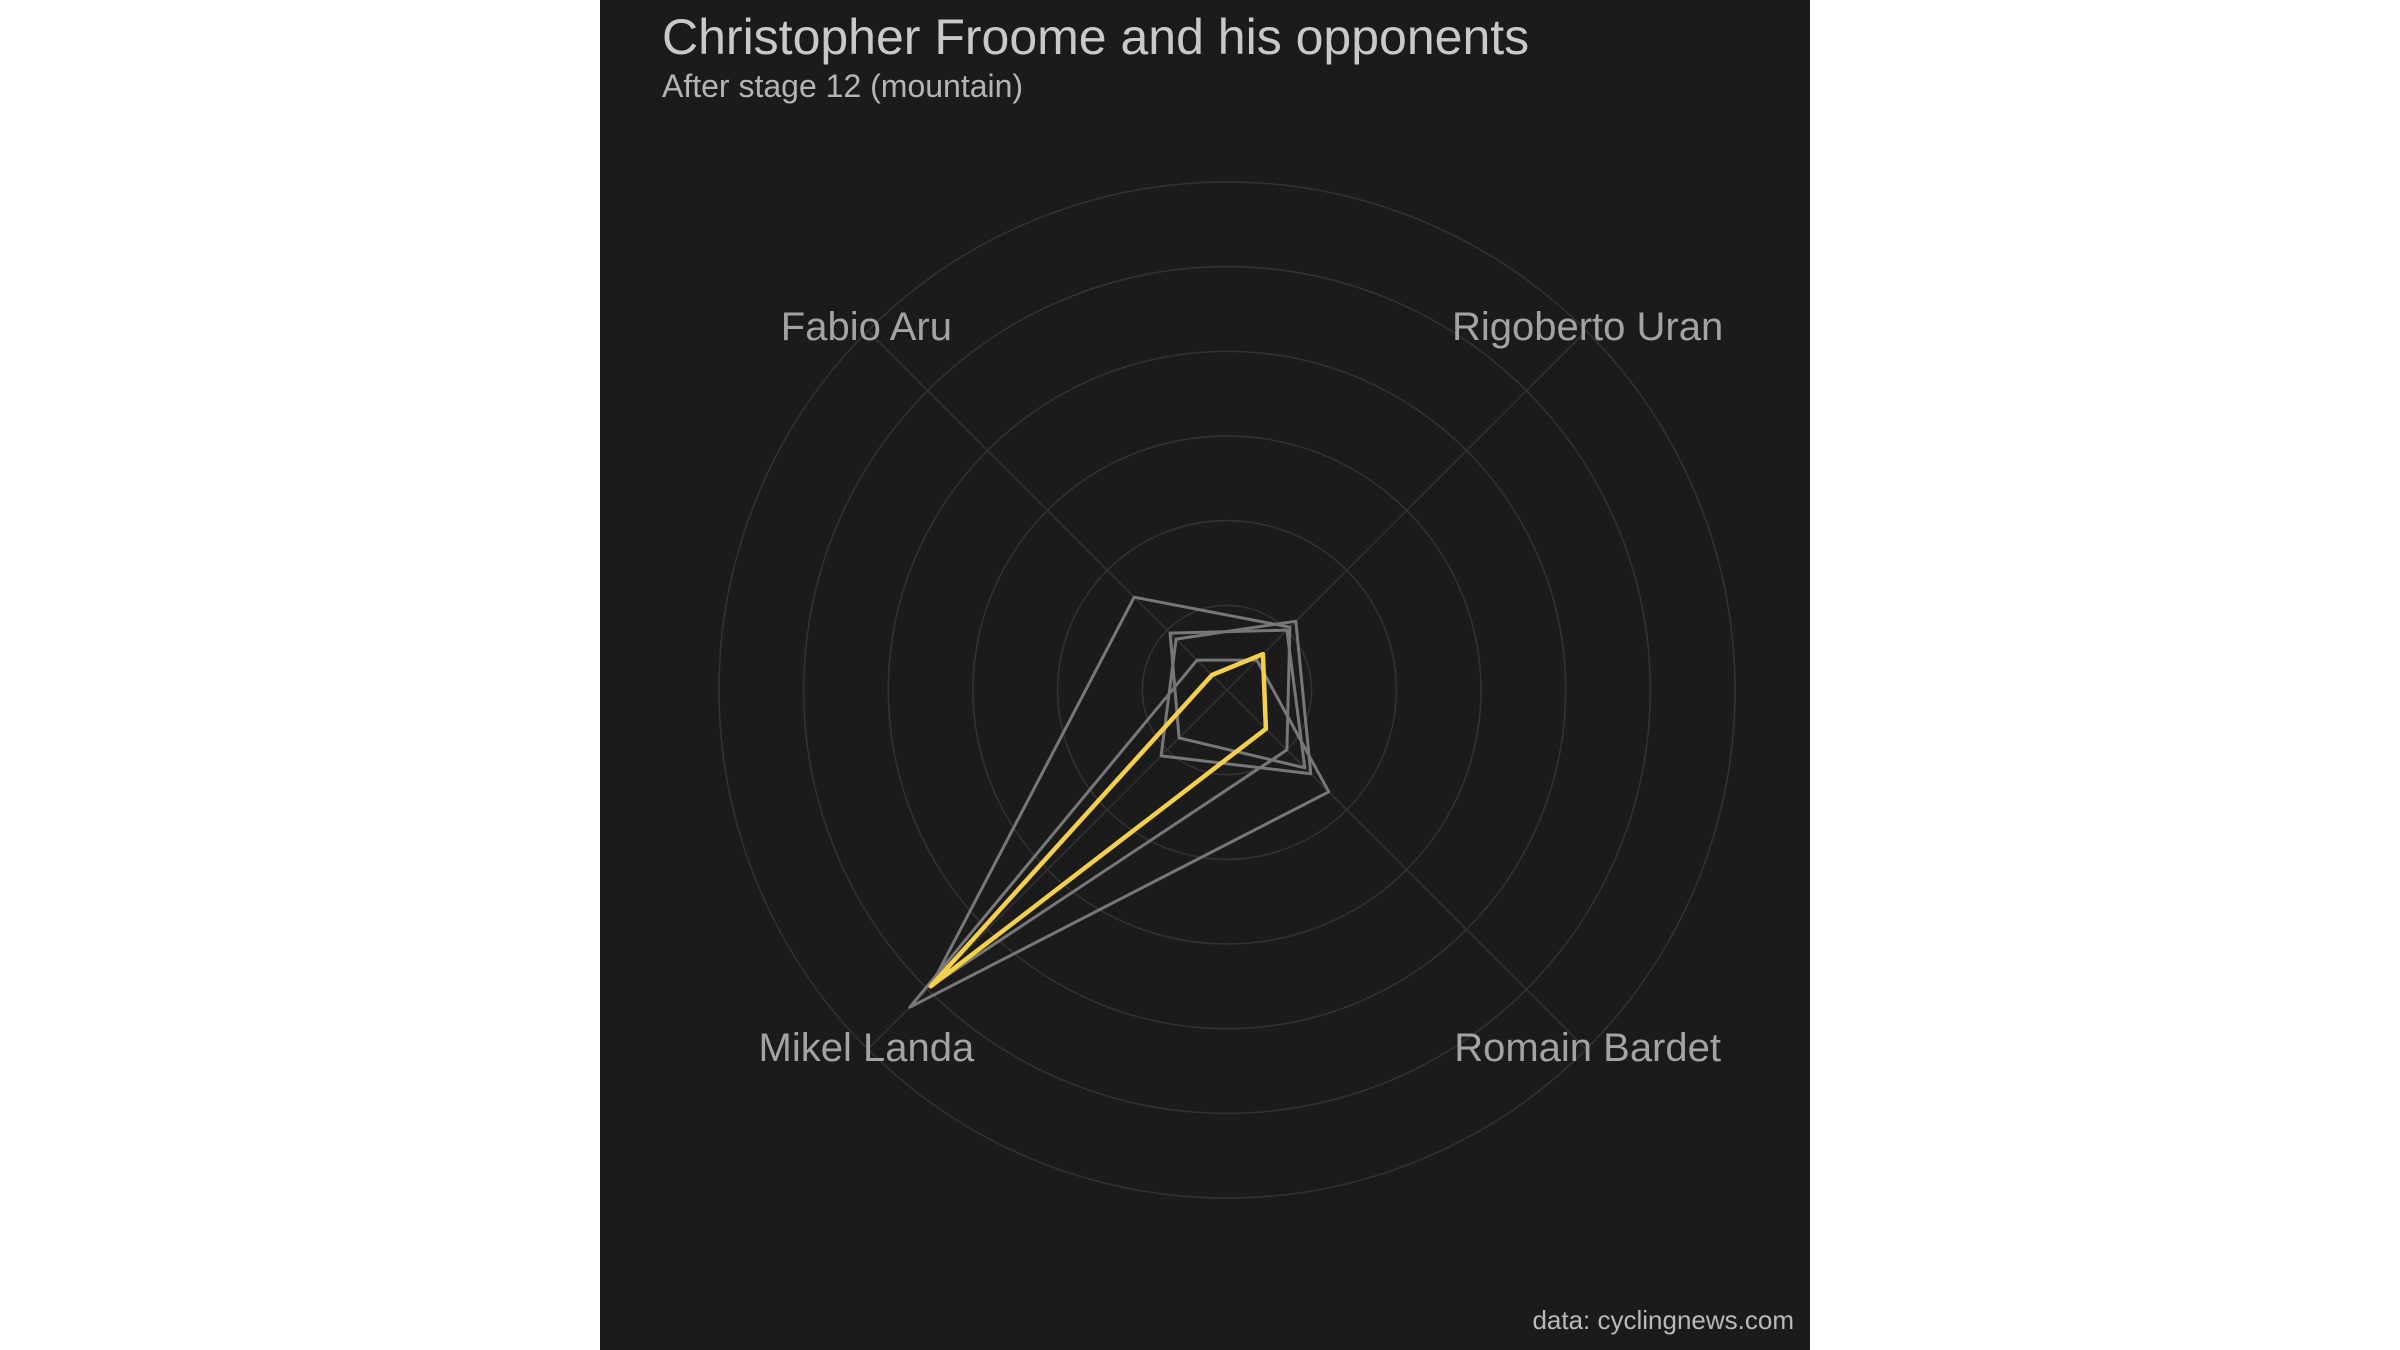 The width and height of the screenshot is (2400, 1350). What do you see at coordinates (1663, 1320) in the screenshot?
I see `chart-caption: data: cyclingnews.com` at bounding box center [1663, 1320].